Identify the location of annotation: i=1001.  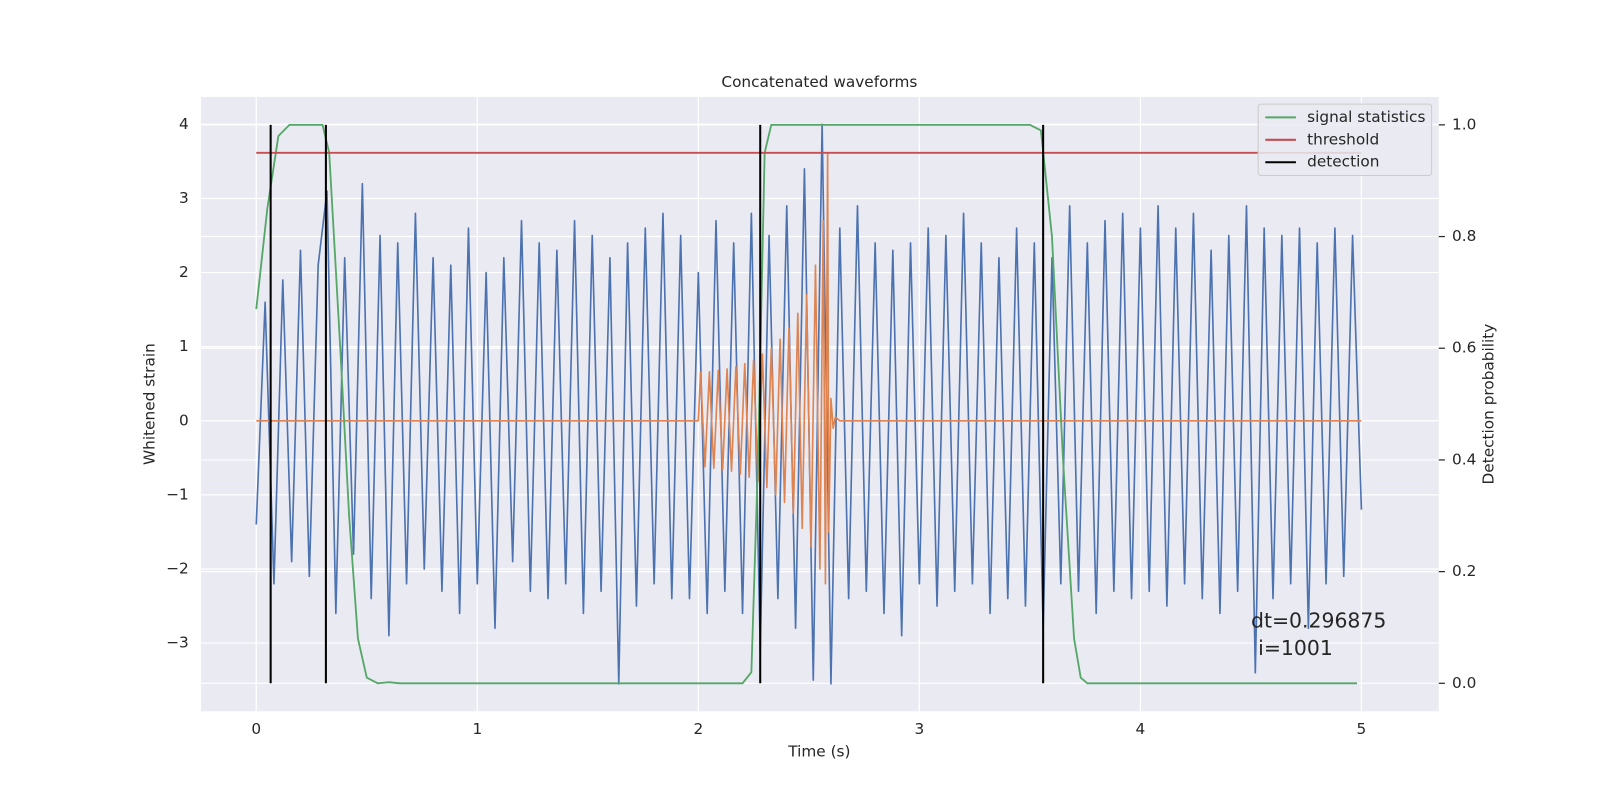
(1295, 648).